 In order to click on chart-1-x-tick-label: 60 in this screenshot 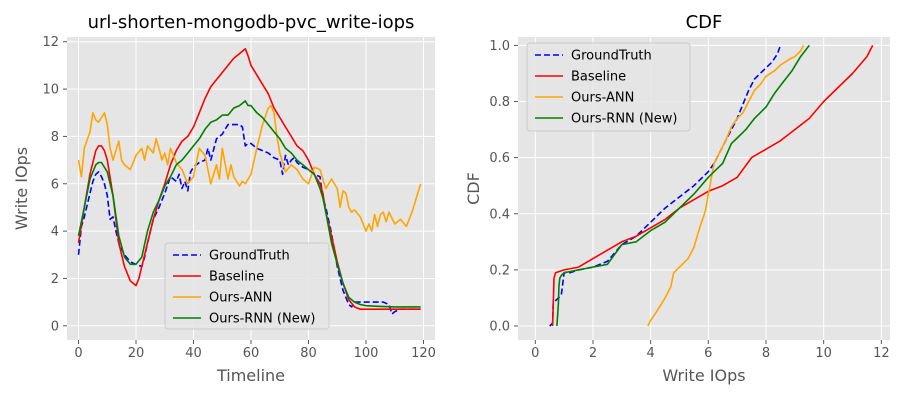, I will do `click(251, 353)`.